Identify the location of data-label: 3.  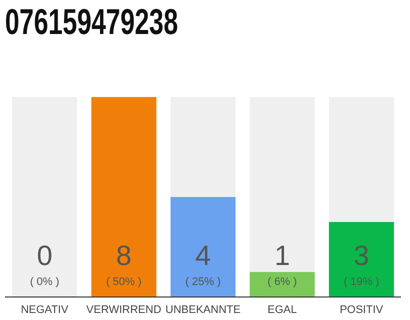
(362, 255).